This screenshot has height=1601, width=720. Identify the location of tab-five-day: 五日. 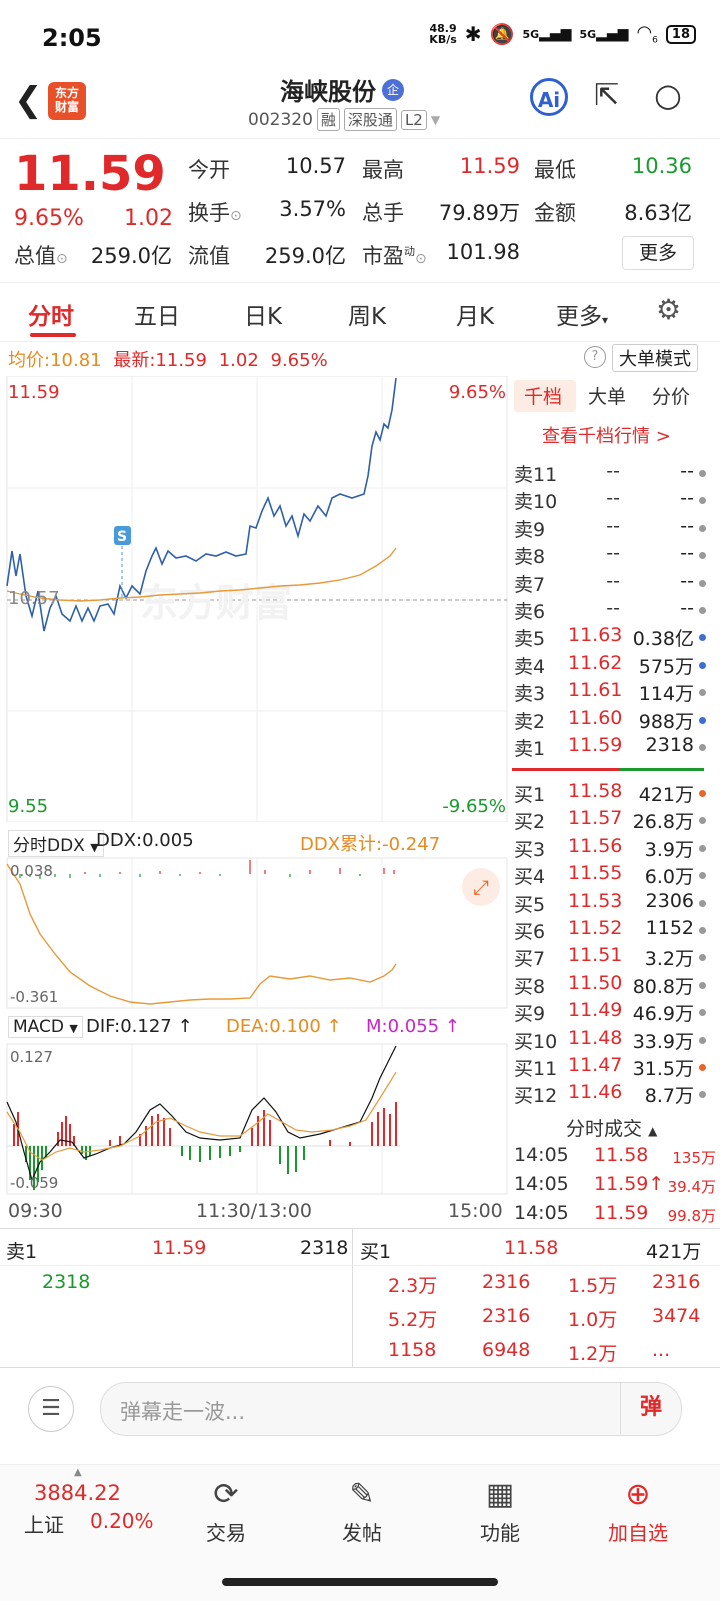
(157, 317).